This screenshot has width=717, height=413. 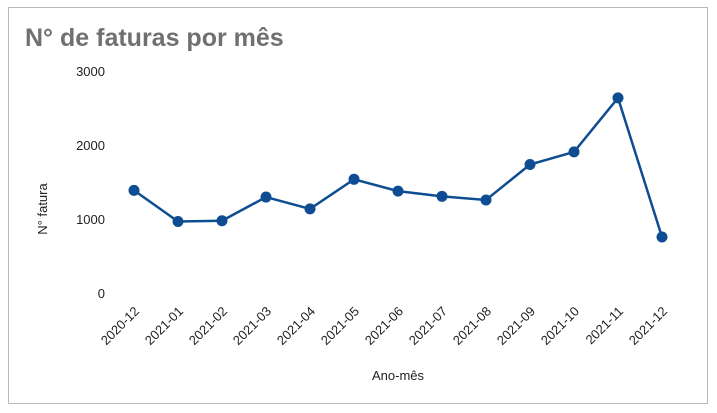 What do you see at coordinates (90, 71) in the screenshot?
I see `y-tick-label: 3000` at bounding box center [90, 71].